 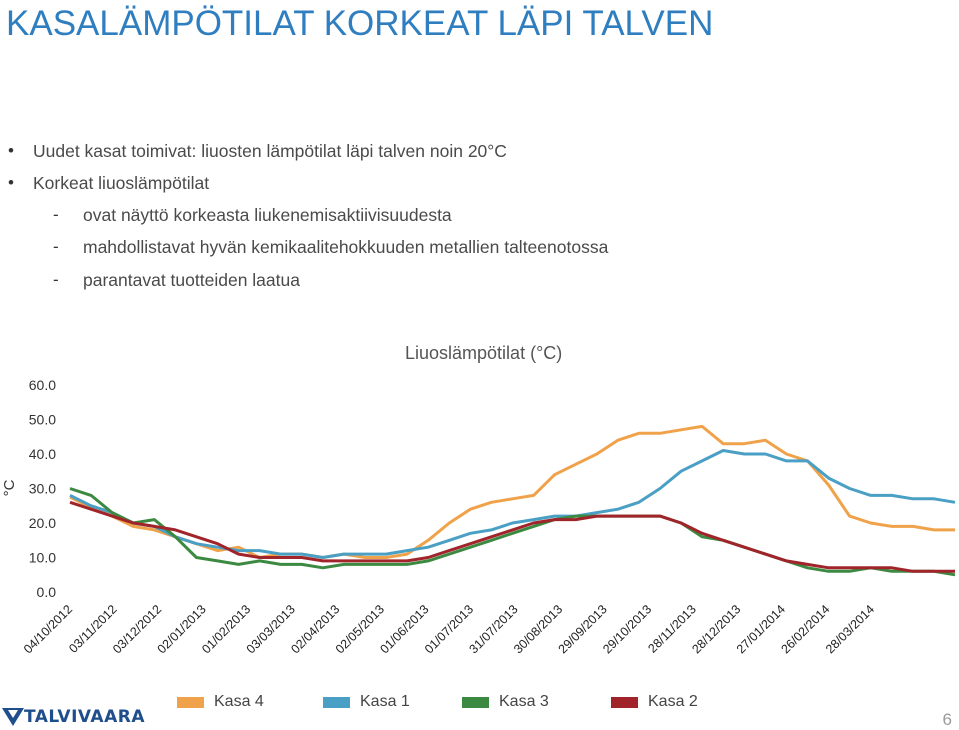 I want to click on x-tick-label: 04/10/2012, so click(x=48, y=629).